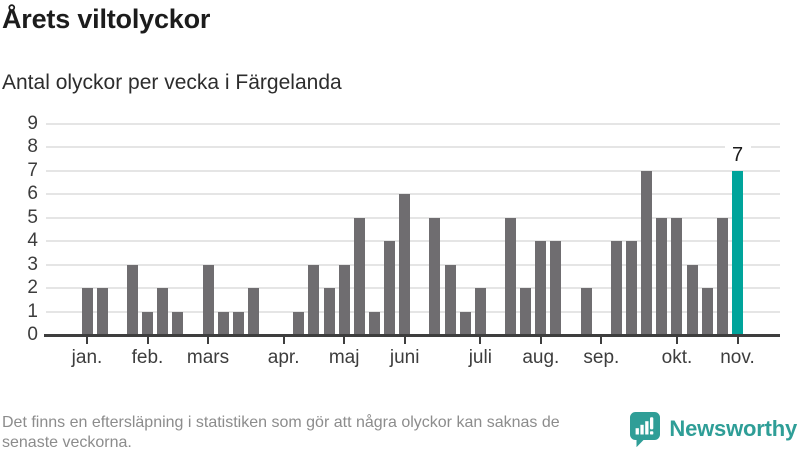 This screenshot has width=800, height=450. I want to click on y-axis-label-6: 6, so click(32, 193).